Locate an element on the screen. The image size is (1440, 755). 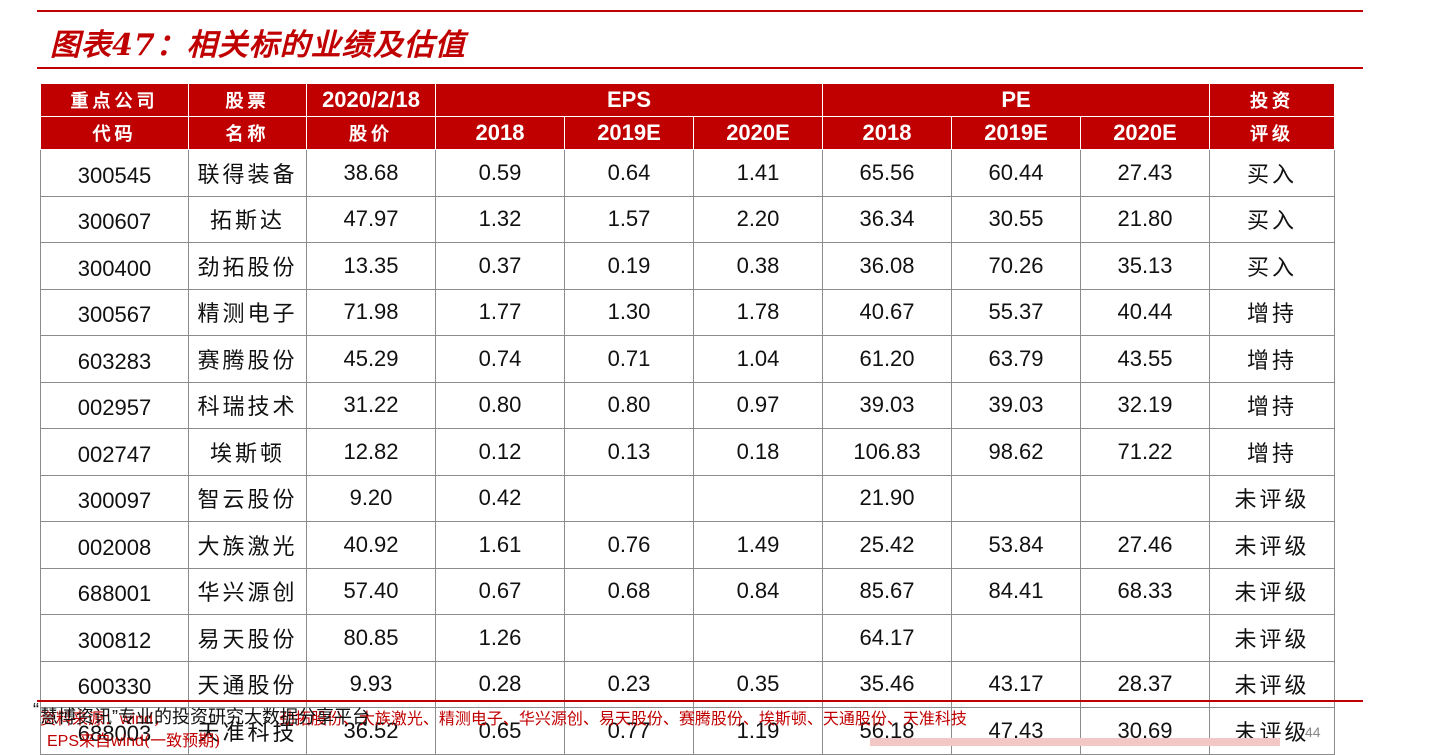
cell-eps-2018: 0.42 is located at coordinates (500, 498).